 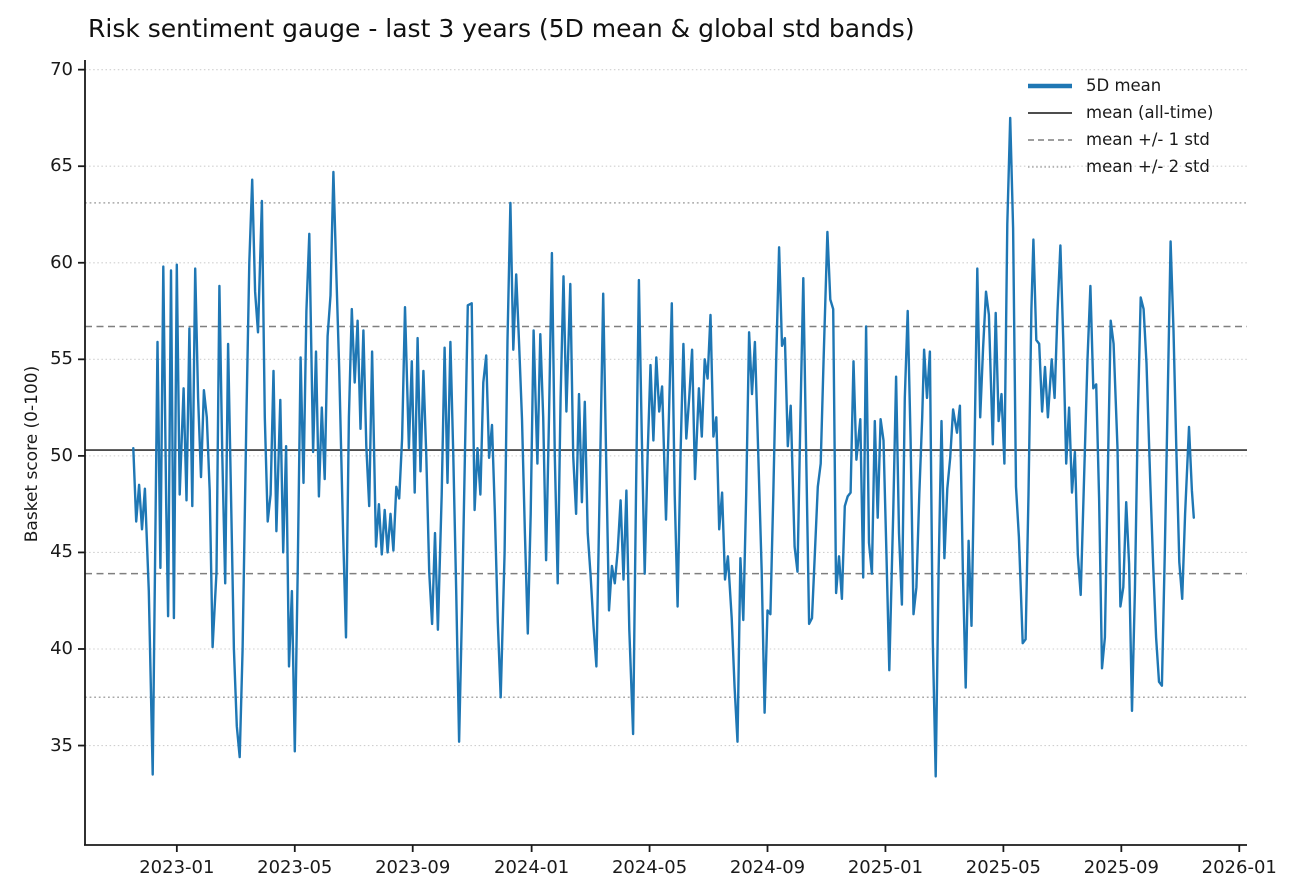 What do you see at coordinates (61, 262) in the screenshot?
I see `y-tick-label: 60` at bounding box center [61, 262].